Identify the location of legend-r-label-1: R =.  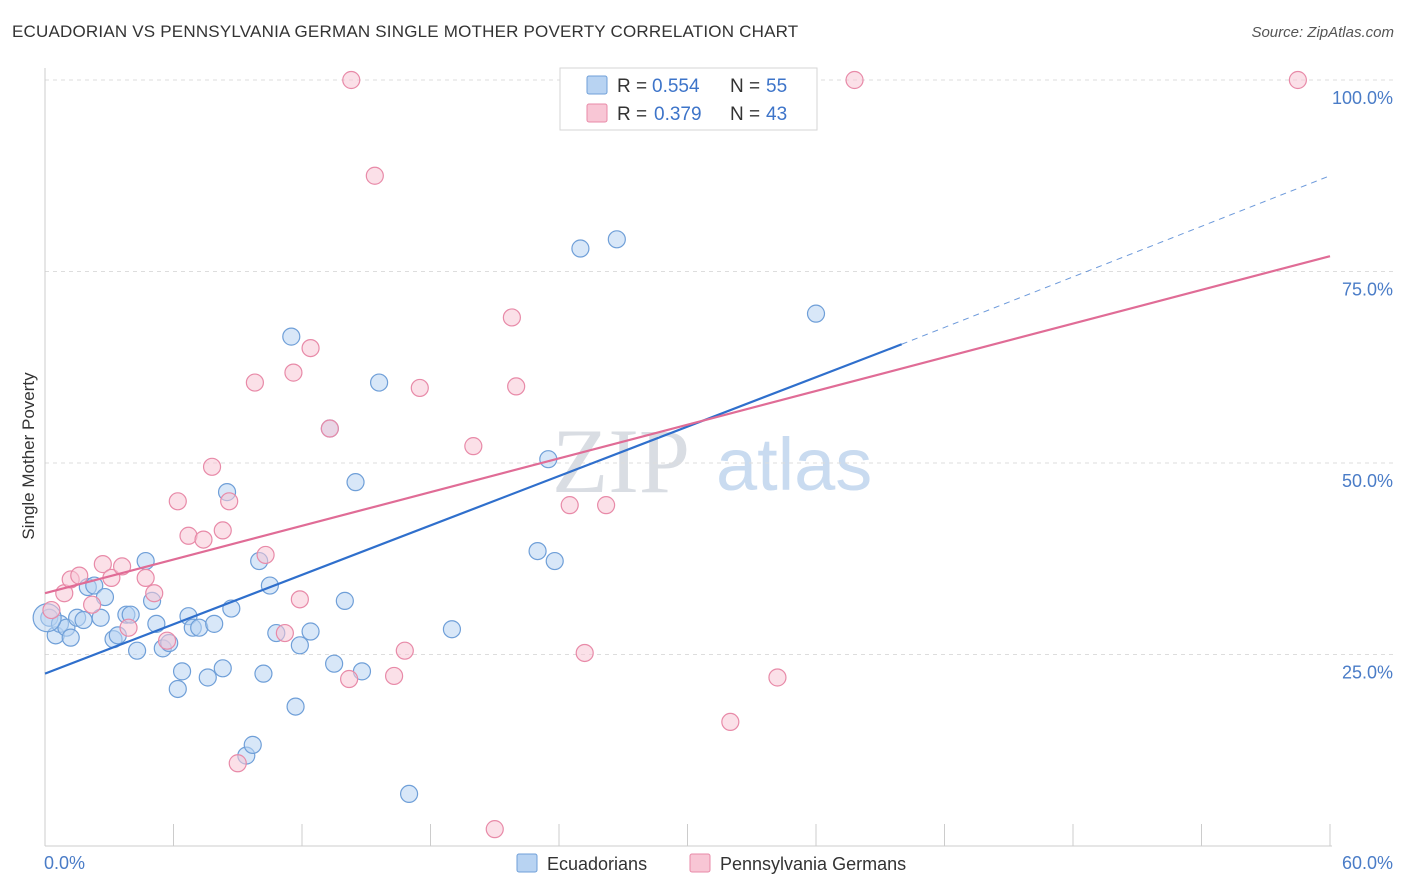
(632, 86).